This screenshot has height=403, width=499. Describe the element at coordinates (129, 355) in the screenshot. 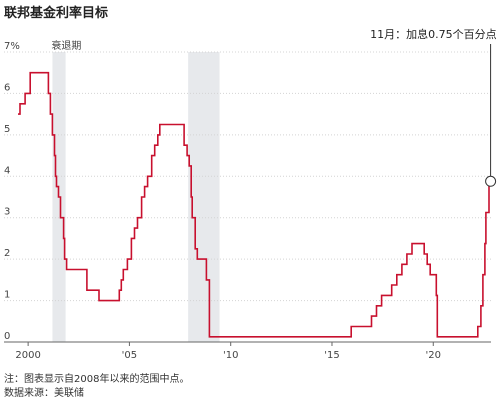

I see `x-tick-label: '05` at that location.